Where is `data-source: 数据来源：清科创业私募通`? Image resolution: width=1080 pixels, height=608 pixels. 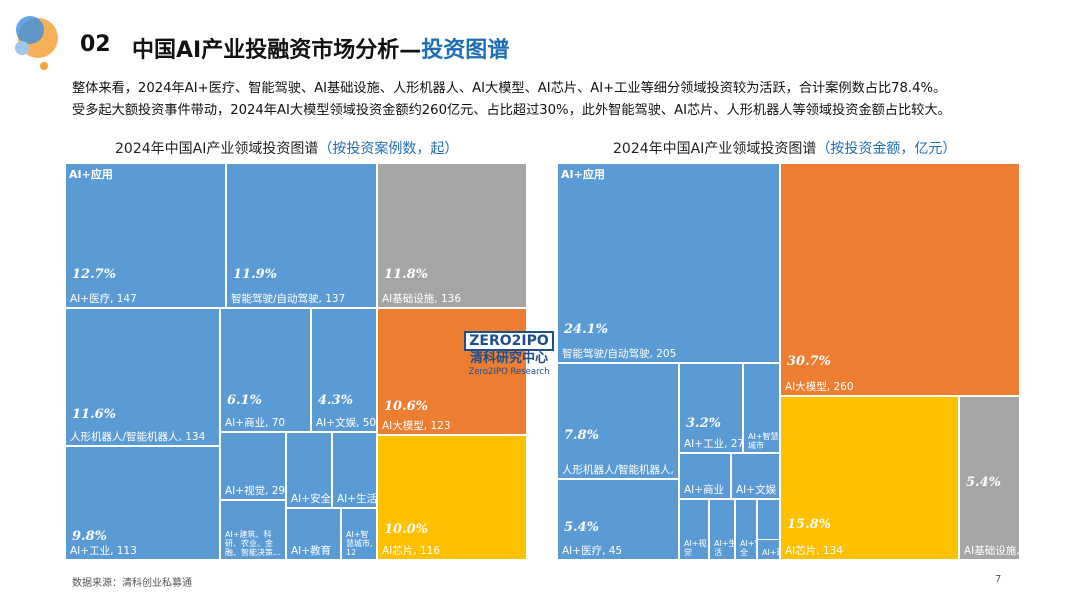
data-source: 数据来源：清科创业私募通 is located at coordinates (132, 583).